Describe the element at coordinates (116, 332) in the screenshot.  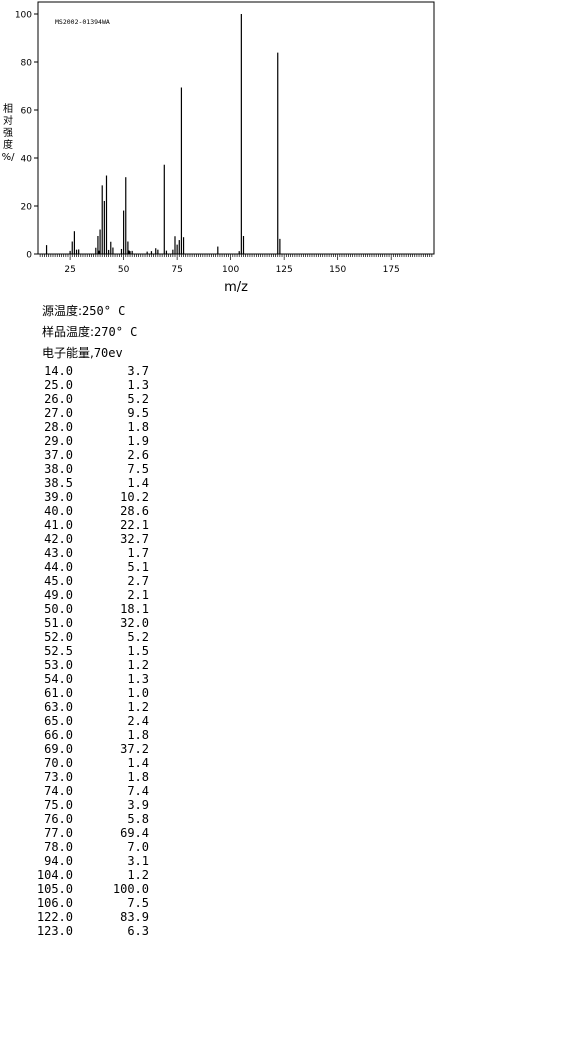
I see `sample-temperature-value: 270° C` at that location.